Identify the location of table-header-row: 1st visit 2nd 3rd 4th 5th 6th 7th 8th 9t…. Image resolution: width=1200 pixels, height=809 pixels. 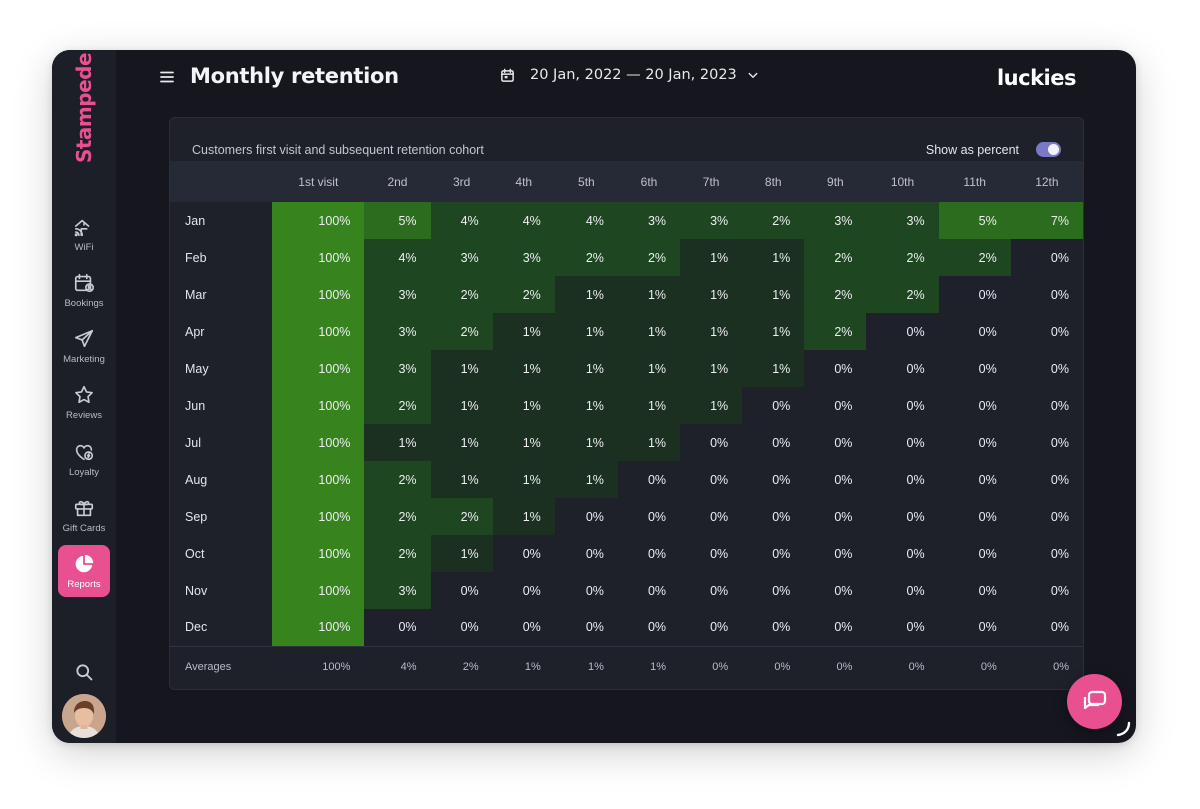
(626, 181).